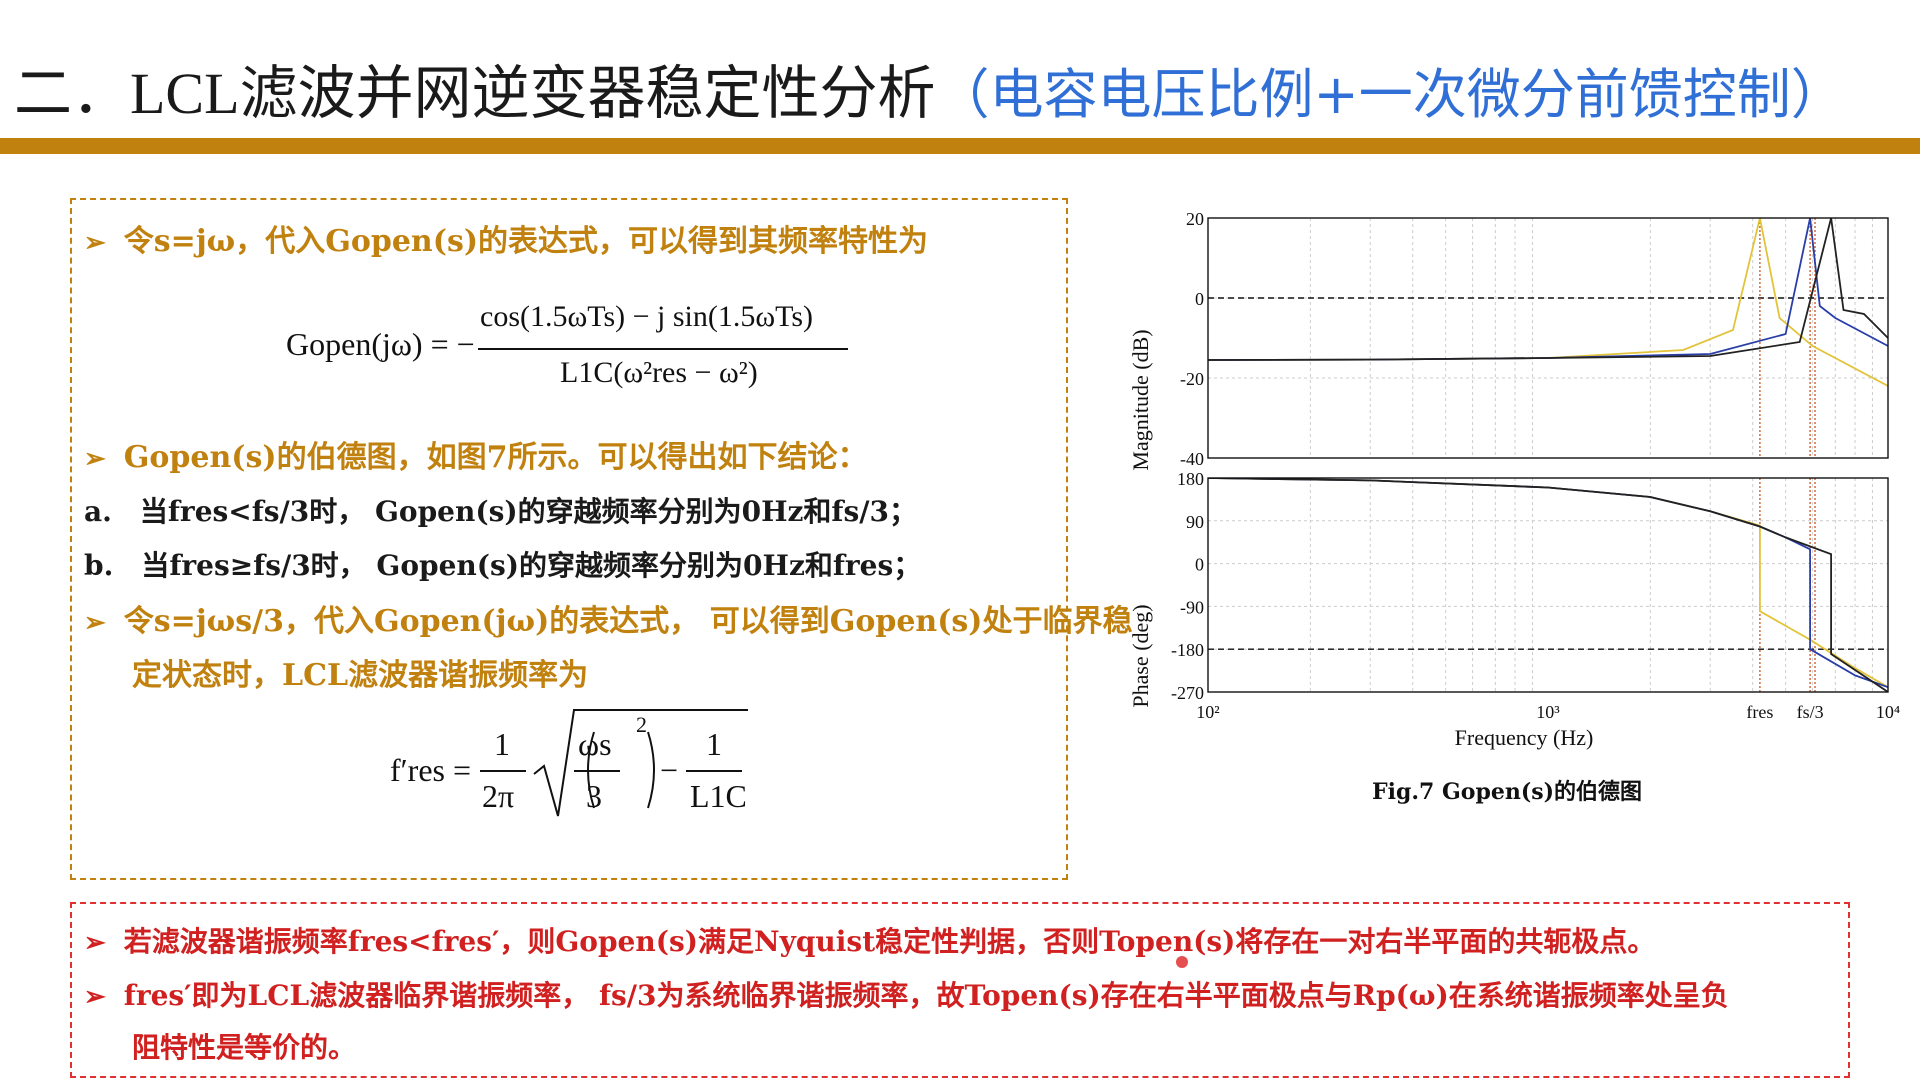  I want to click on slide-title-main: 二．LCL滤波并网逆变器稳定性分析, so click(475, 93).